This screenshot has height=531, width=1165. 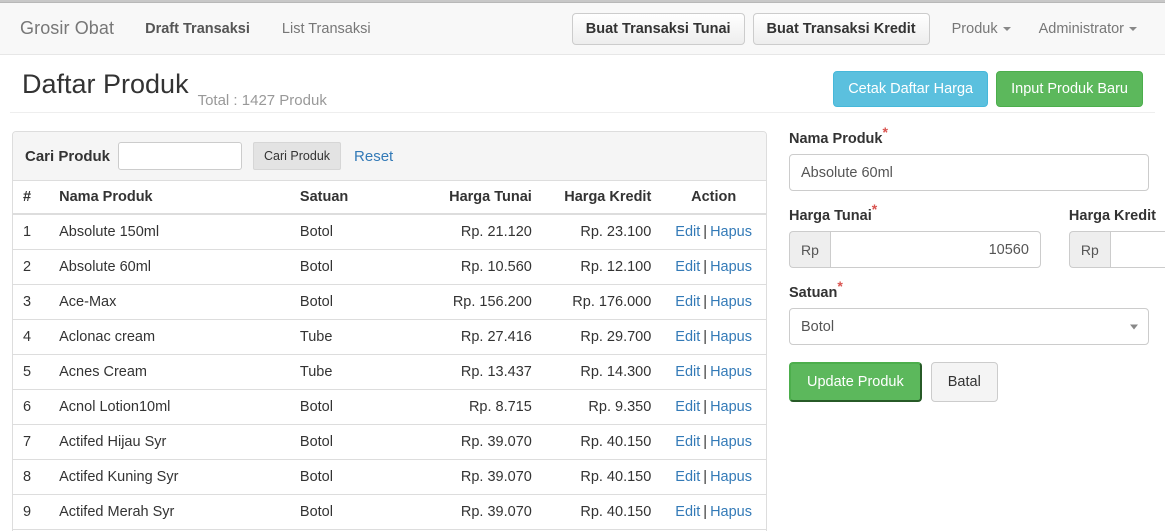 What do you see at coordinates (169, 267) in the screenshot?
I see `cell-nama: Absolute 60ml` at bounding box center [169, 267].